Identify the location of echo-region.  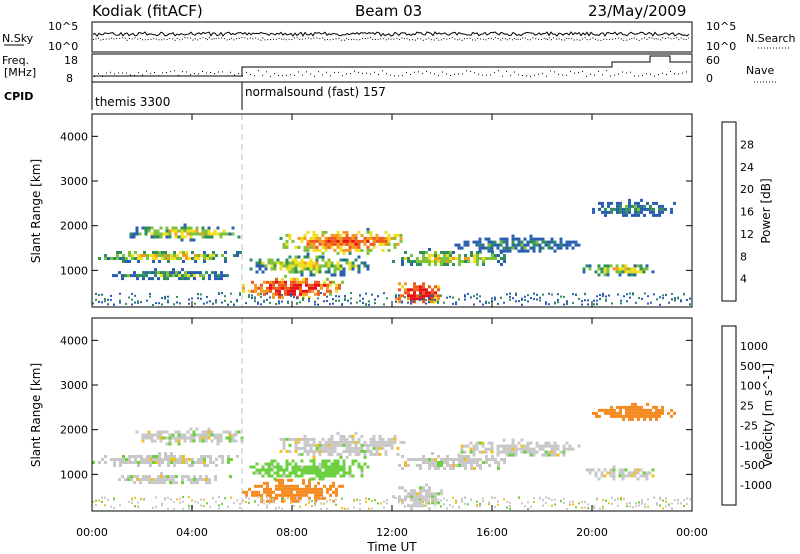
(519, 447).